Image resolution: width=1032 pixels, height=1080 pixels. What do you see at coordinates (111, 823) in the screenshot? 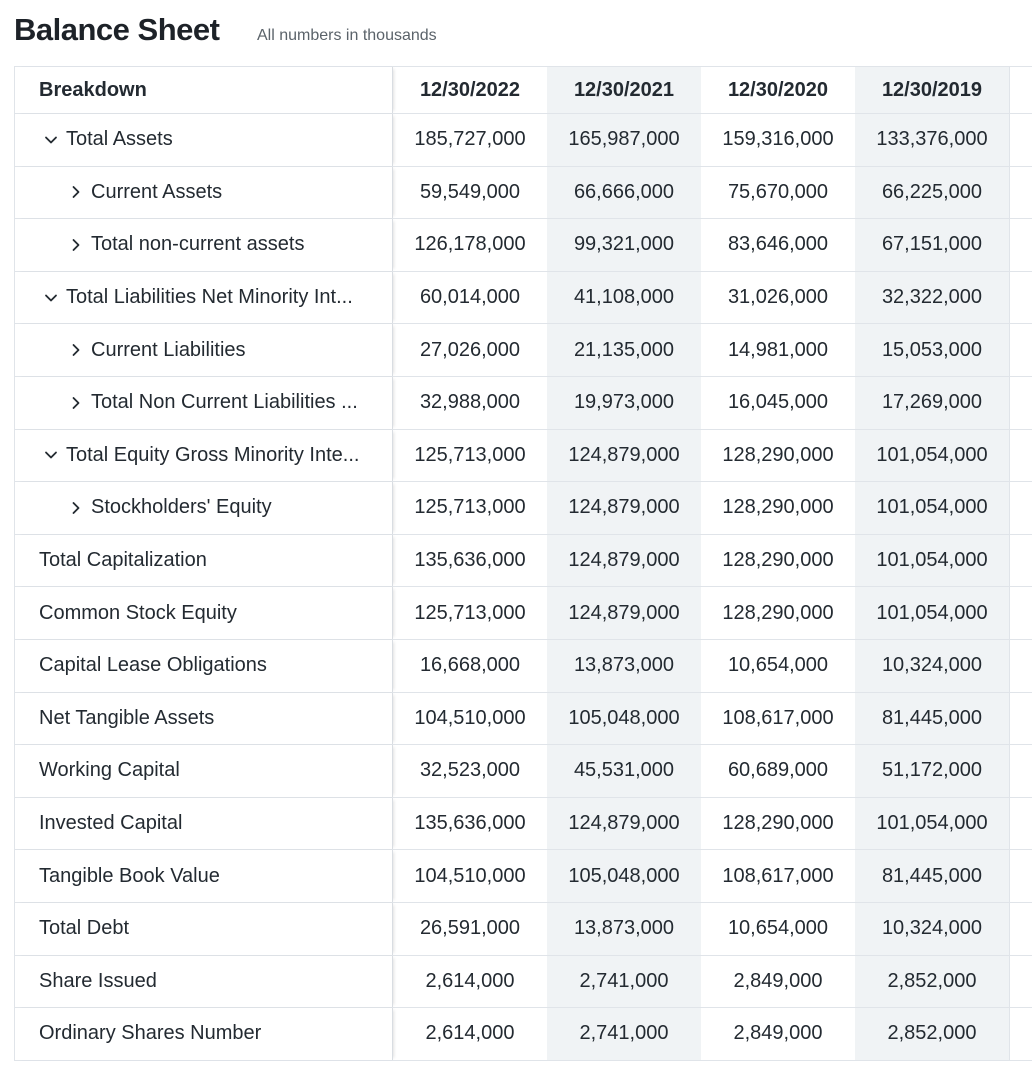
I see `row-label: Invested Capital` at bounding box center [111, 823].